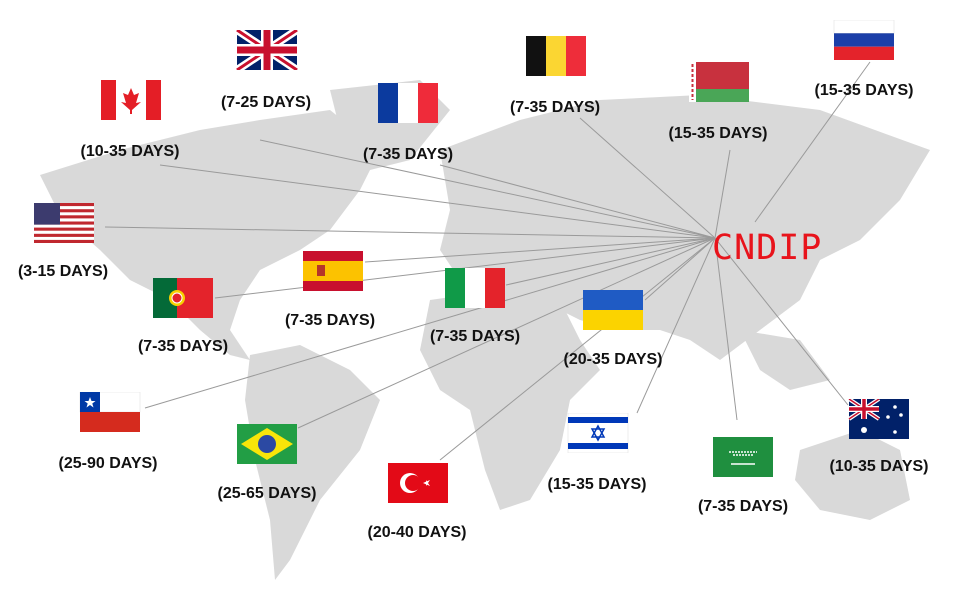  What do you see at coordinates (267, 444) in the screenshot?
I see `brazil-flag-icon` at bounding box center [267, 444].